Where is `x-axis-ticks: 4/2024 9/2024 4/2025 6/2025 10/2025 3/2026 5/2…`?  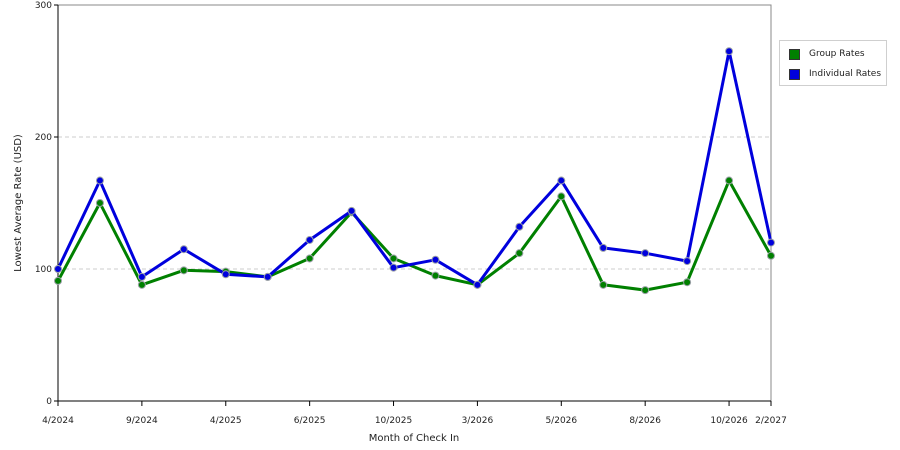 x-axis-ticks: 4/2024 9/2024 4/2025 6/2025 10/2025 3/2026 5/2… is located at coordinates (414, 413).